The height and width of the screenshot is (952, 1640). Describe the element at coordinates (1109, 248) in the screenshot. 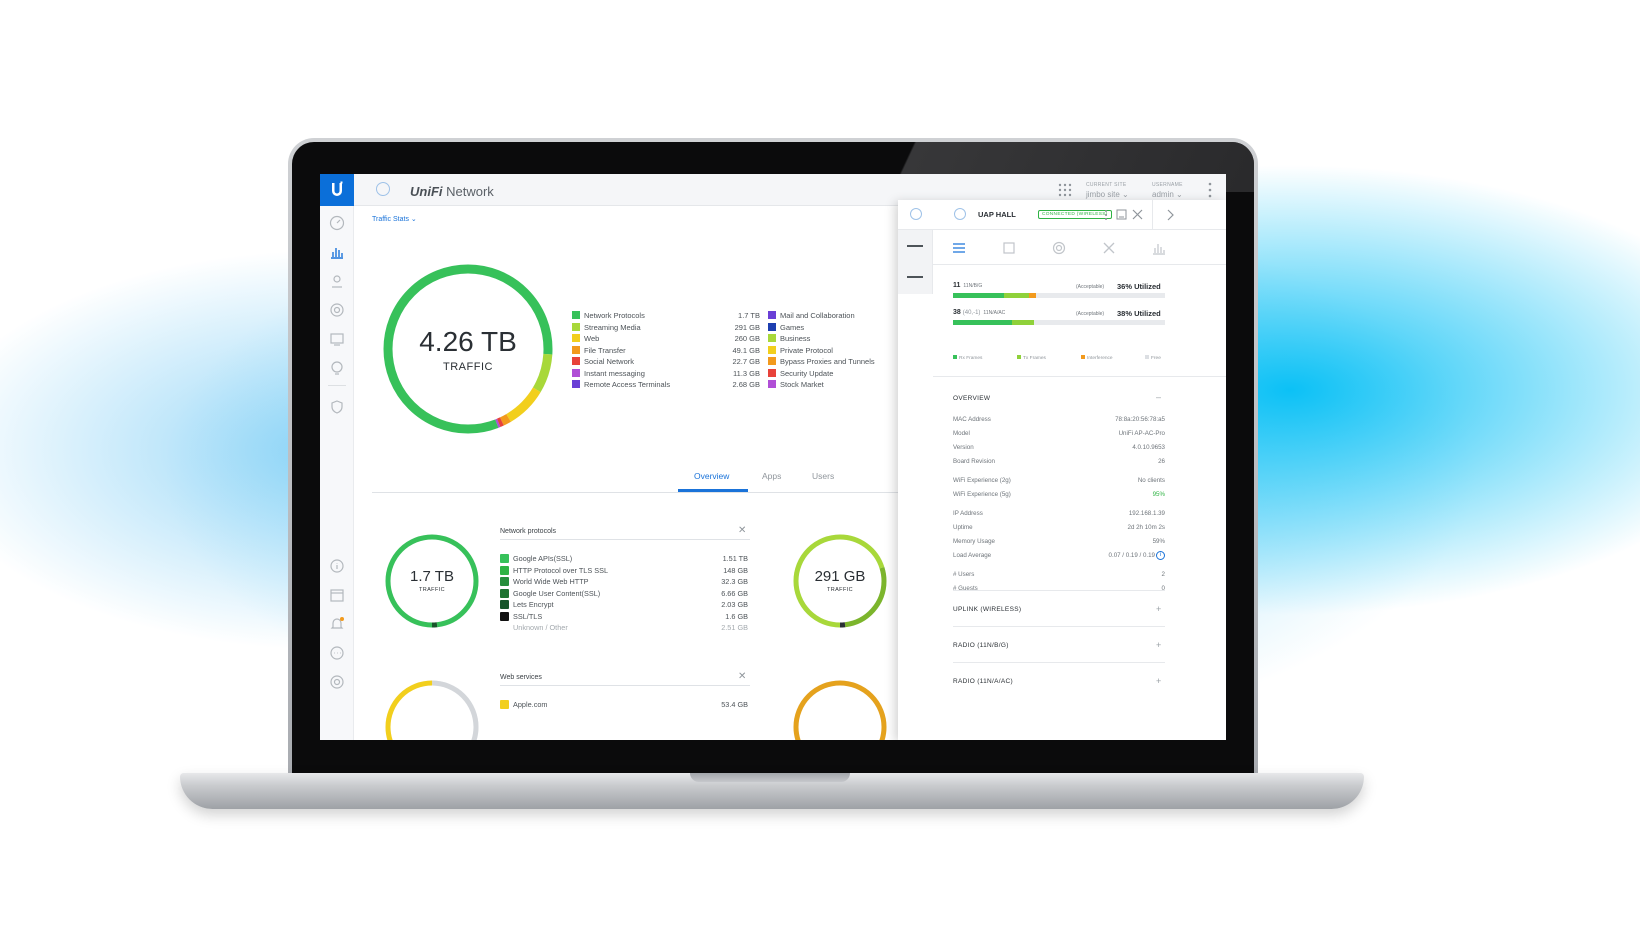

I see `tools-icon` at that location.